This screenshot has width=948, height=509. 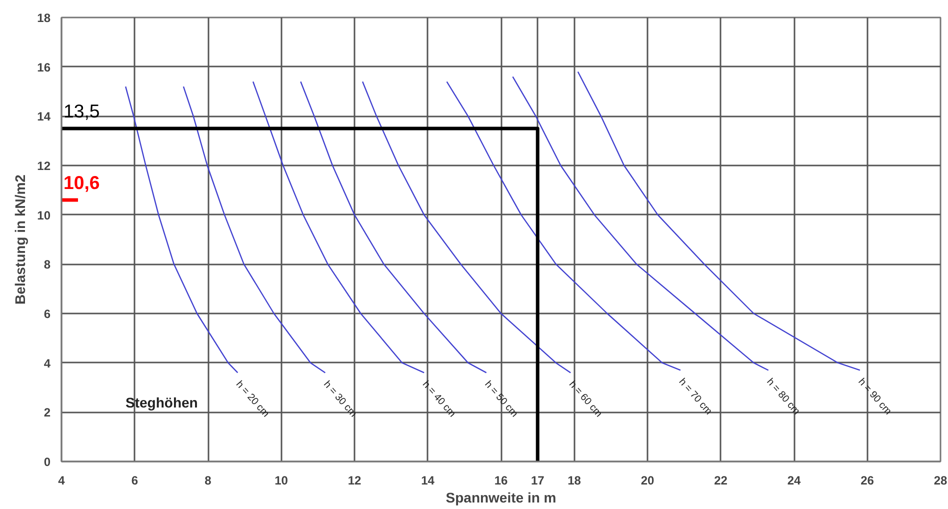 What do you see at coordinates (647, 481) in the screenshot?
I see `x-tick-label: 20` at bounding box center [647, 481].